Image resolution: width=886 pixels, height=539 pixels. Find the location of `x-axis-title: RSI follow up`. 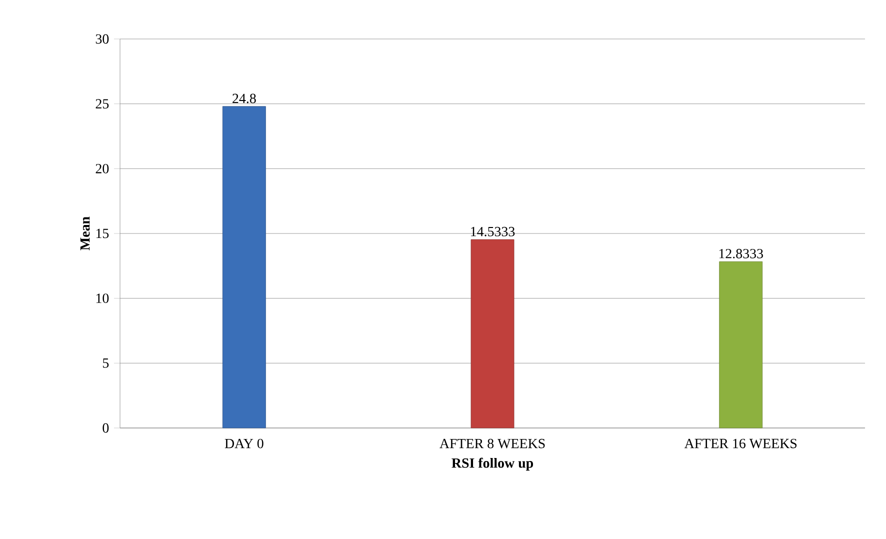

x-axis-title: RSI follow up is located at coordinates (493, 464).